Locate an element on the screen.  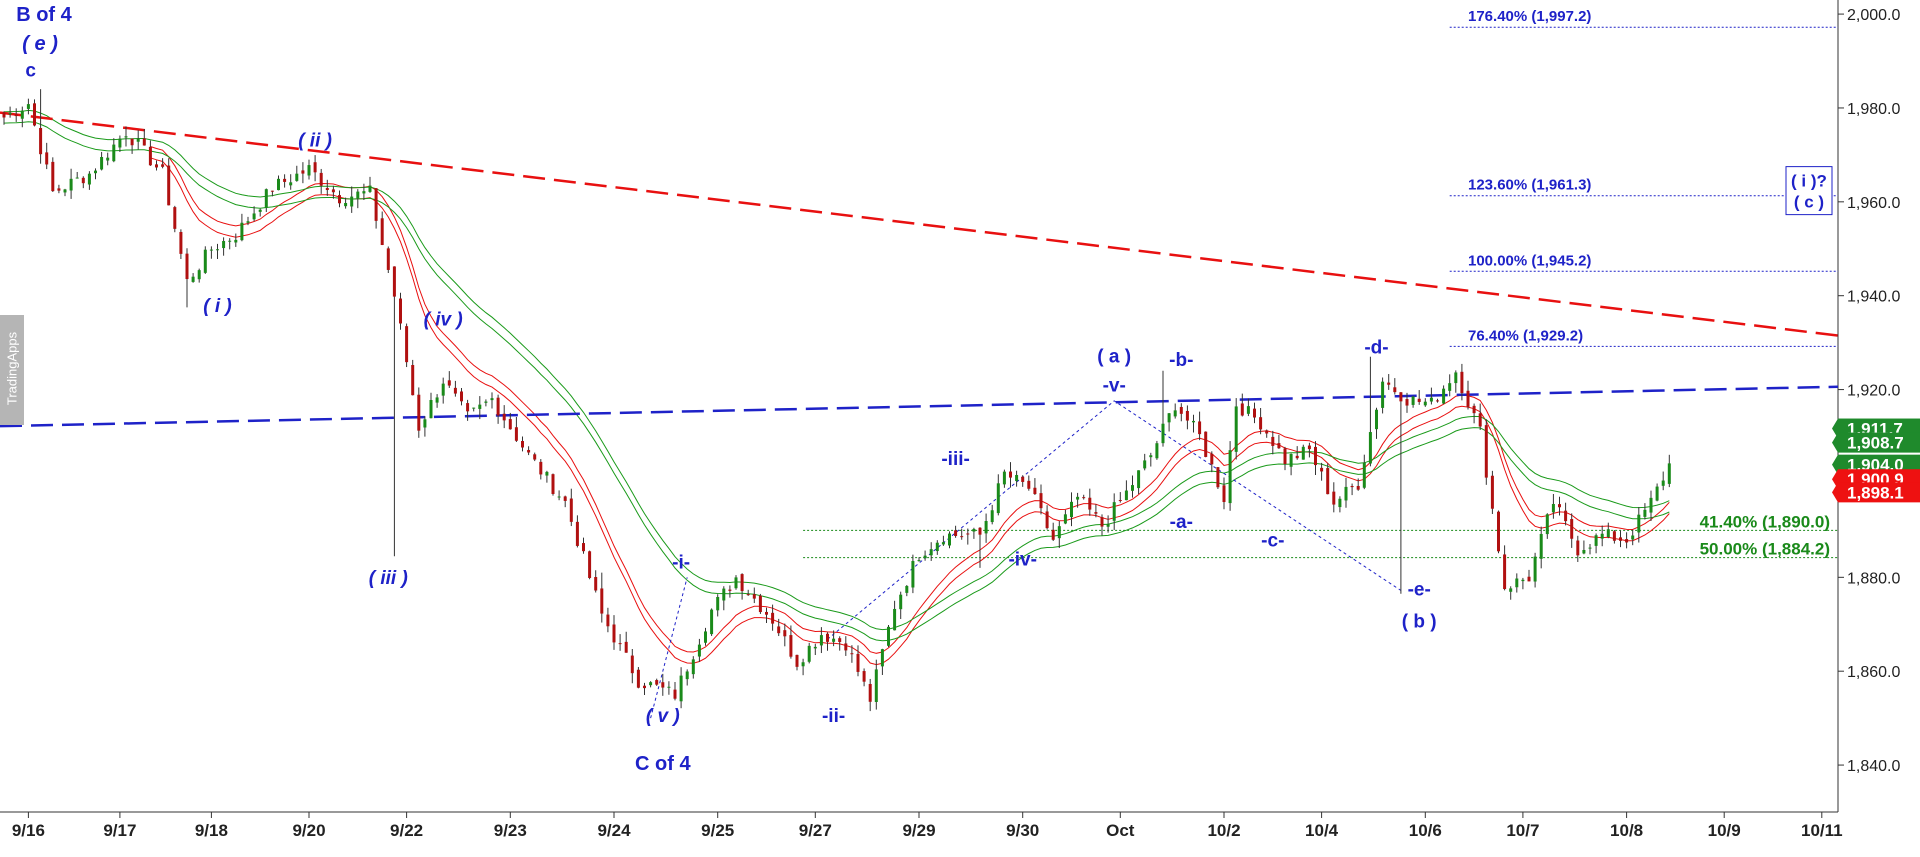
x-tick-label: 9/16 is located at coordinates (28, 830).